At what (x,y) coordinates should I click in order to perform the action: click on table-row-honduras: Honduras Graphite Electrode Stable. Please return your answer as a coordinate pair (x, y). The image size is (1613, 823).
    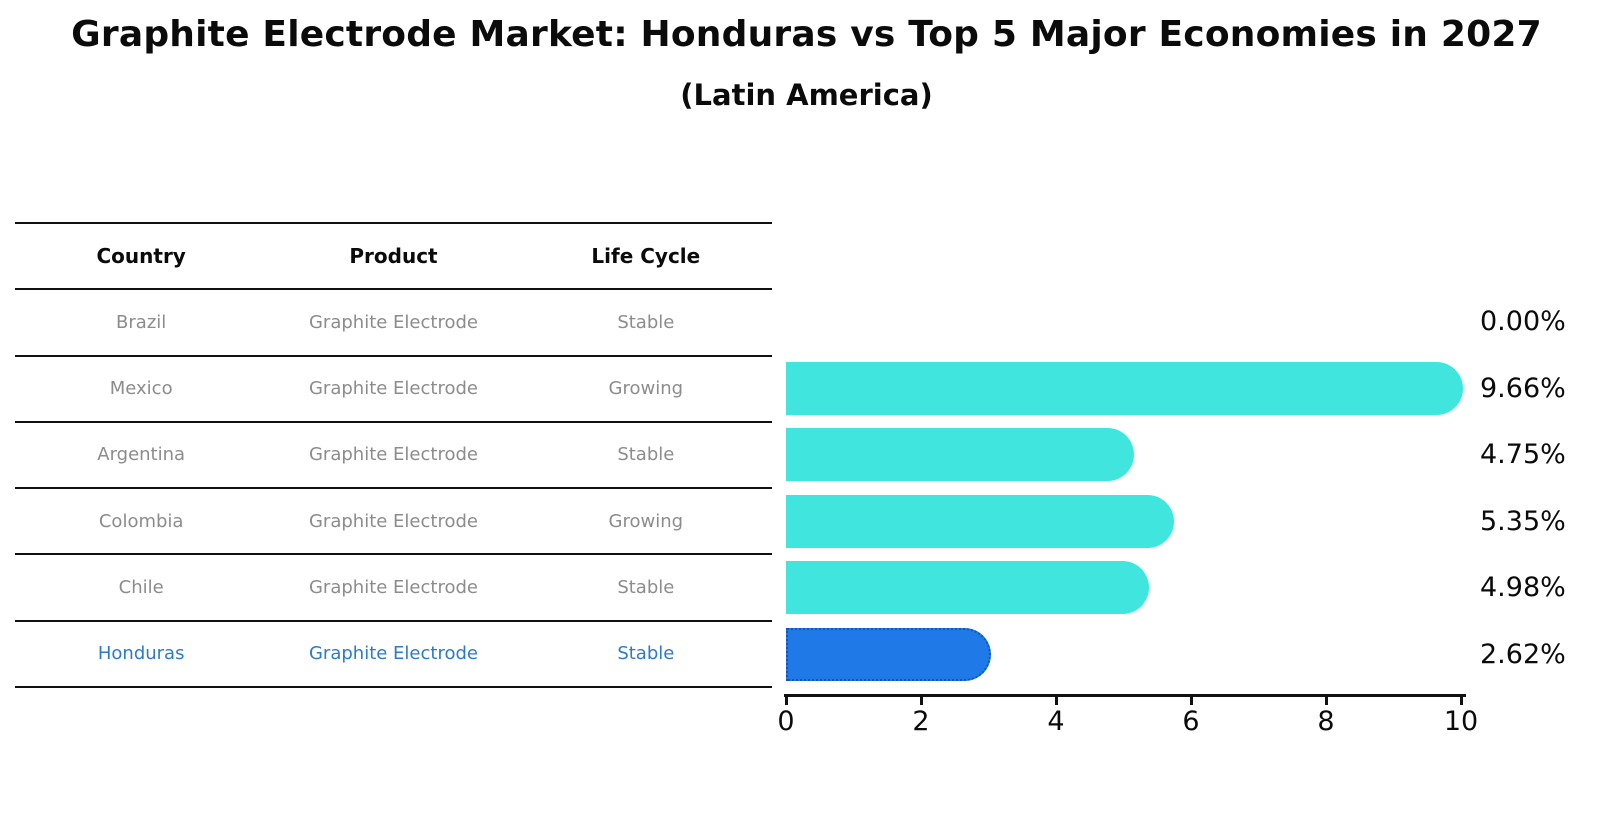
    Looking at the image, I should click on (393, 653).